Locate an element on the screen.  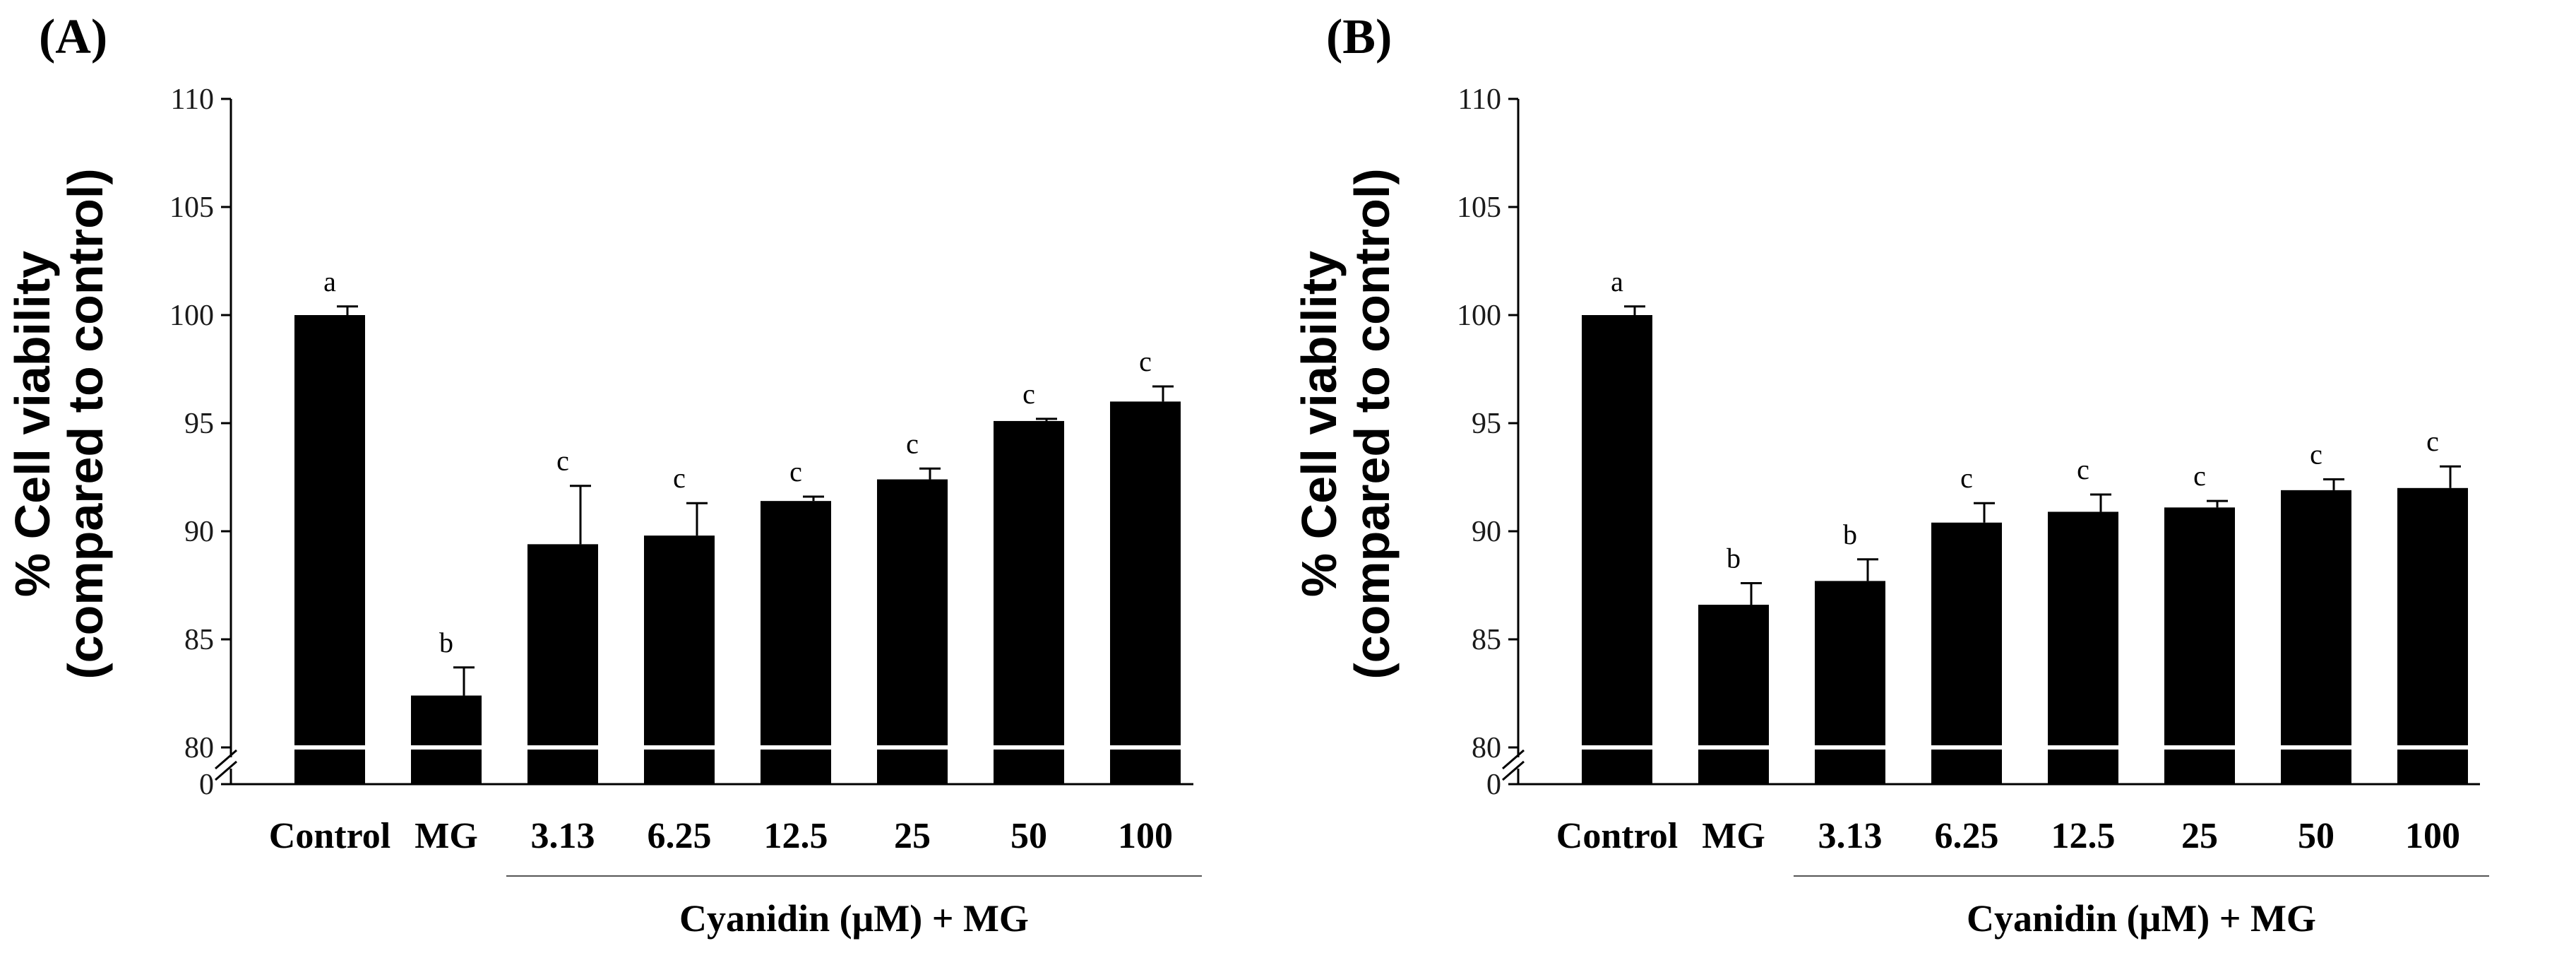
panel-label: (B) is located at coordinates (1359, 37).